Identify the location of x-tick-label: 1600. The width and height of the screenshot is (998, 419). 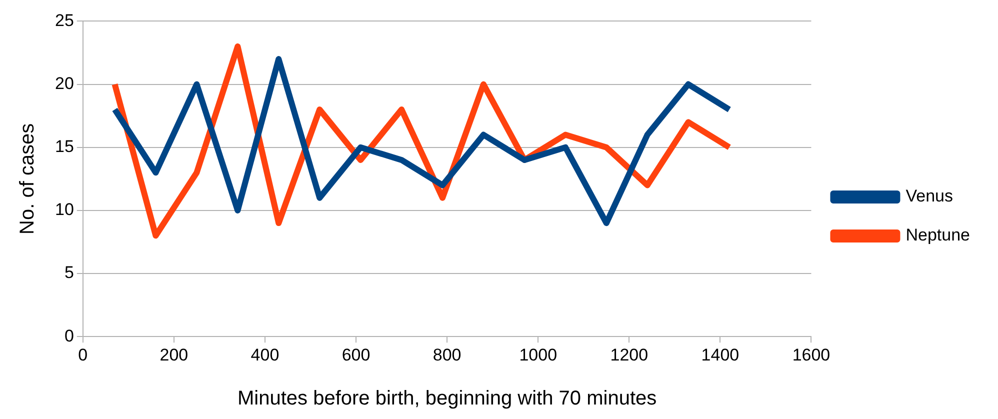
(811, 354).